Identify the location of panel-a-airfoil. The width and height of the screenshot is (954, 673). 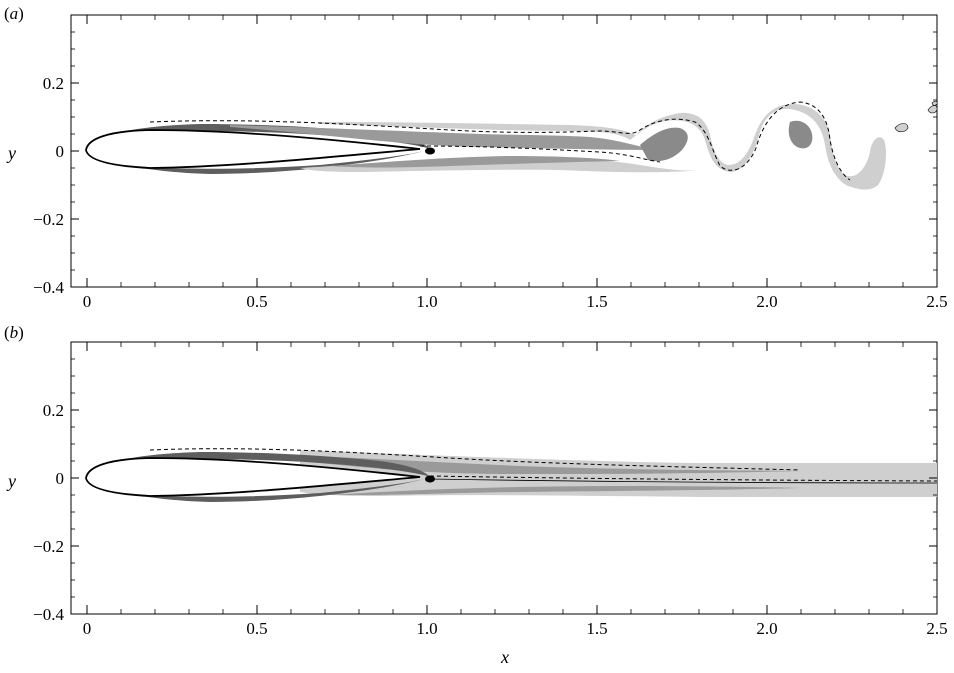
(253, 149).